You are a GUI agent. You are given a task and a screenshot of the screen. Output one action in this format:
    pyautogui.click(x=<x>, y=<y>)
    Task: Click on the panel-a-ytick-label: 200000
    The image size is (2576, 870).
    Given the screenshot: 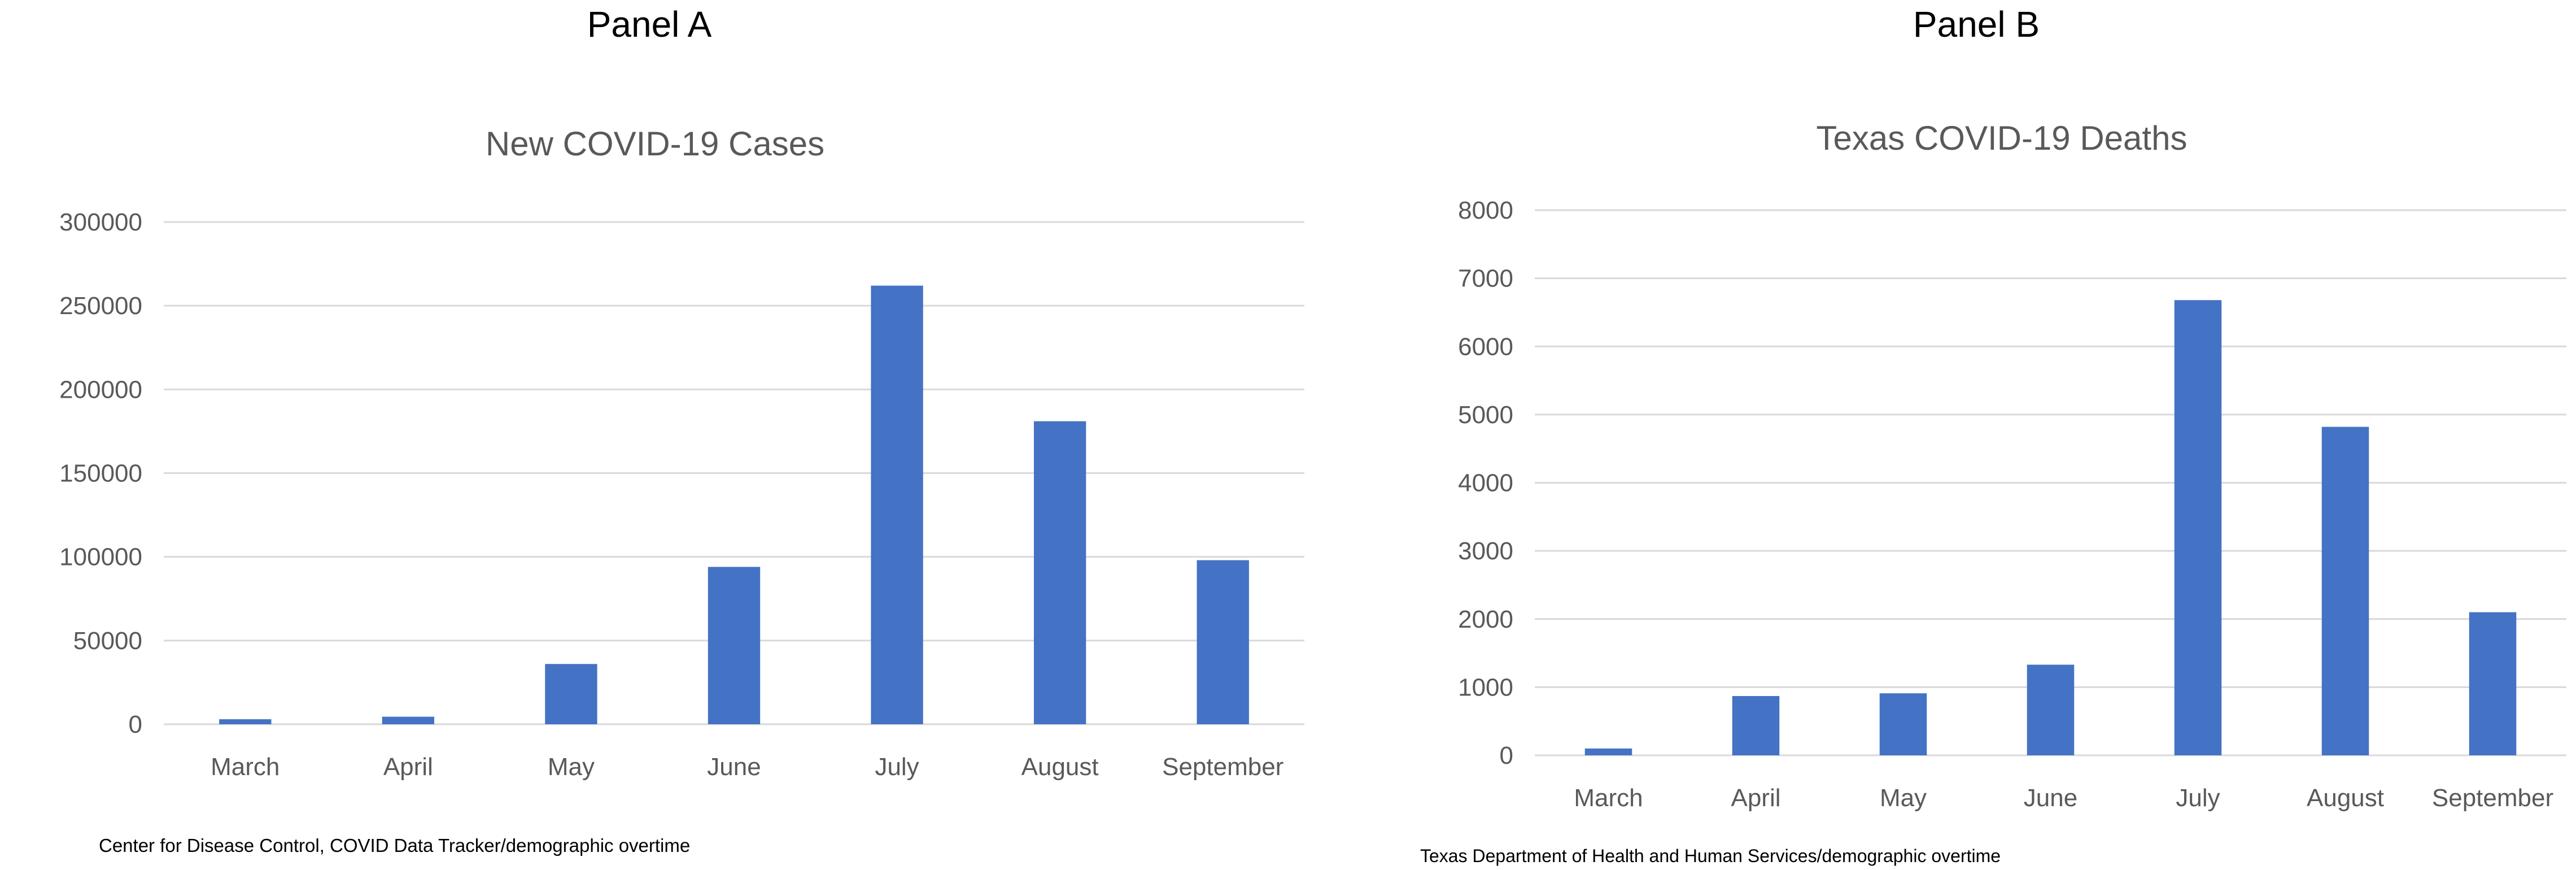 What is the action you would take?
    pyautogui.click(x=101, y=390)
    